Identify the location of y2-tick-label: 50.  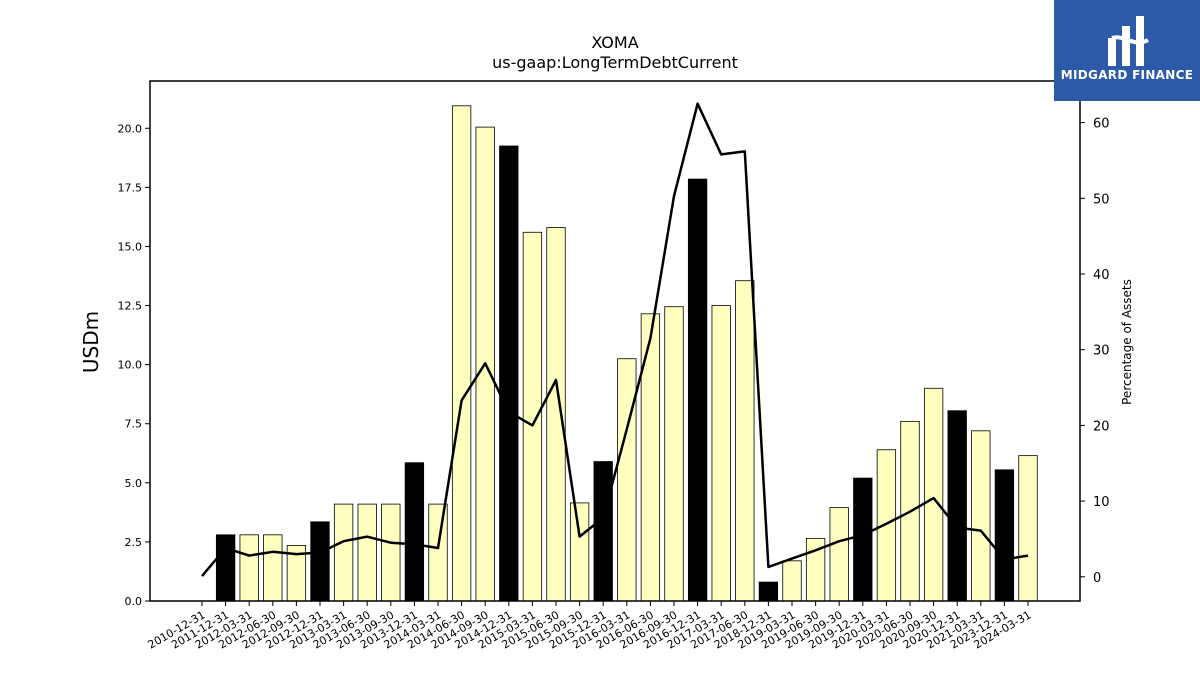
(1101, 199).